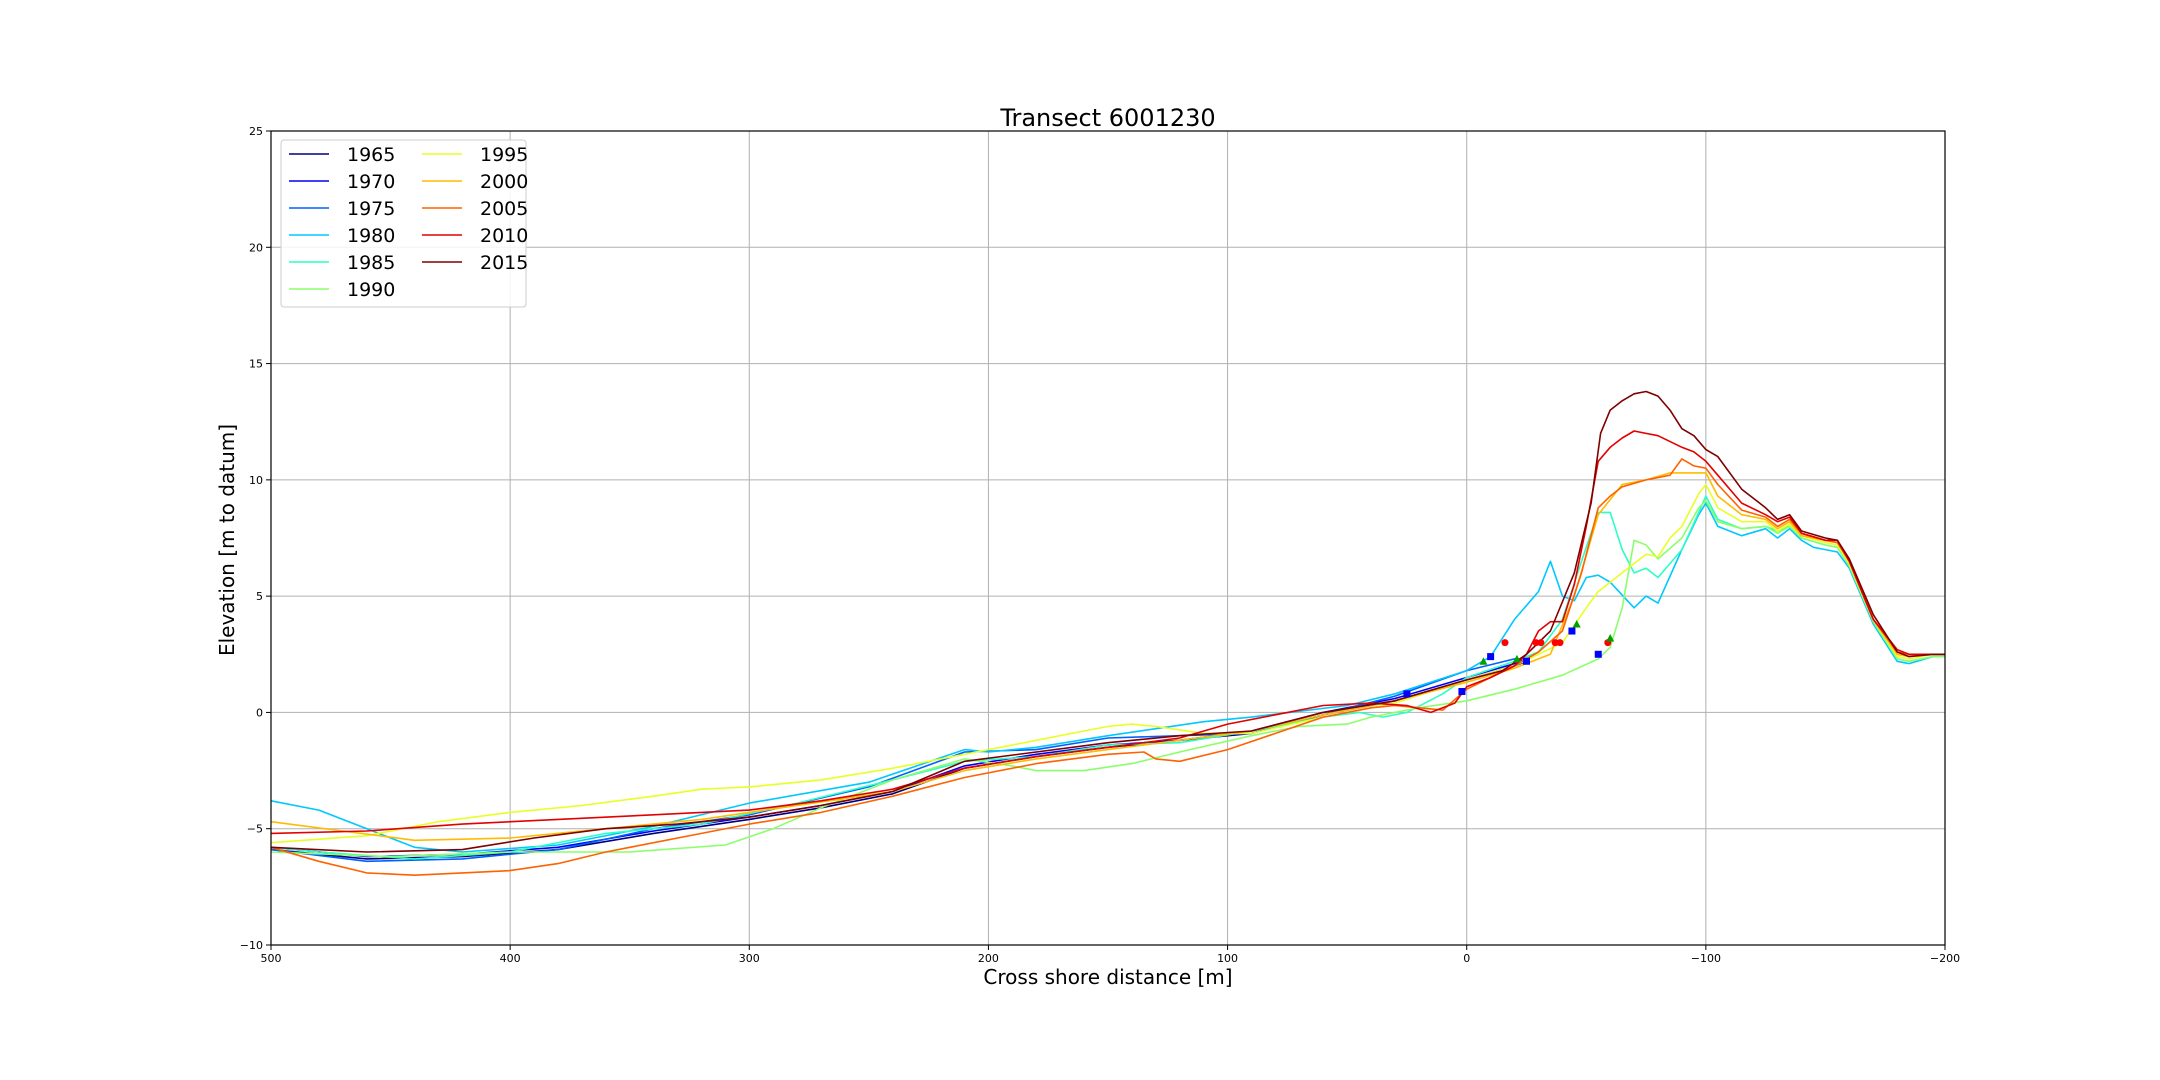 The image size is (2160, 1080). Describe the element at coordinates (504, 182) in the screenshot. I see `legend-label-2000: 2000` at that location.